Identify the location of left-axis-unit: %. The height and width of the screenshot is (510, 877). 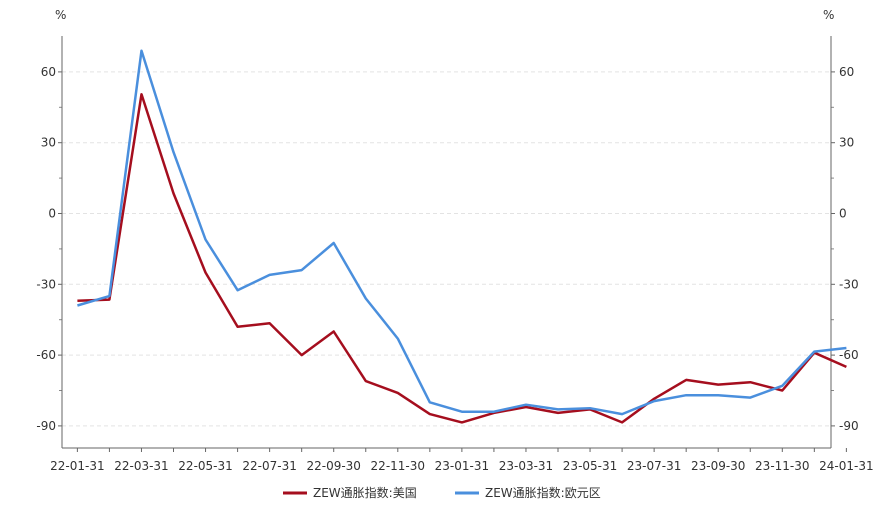
(60, 15).